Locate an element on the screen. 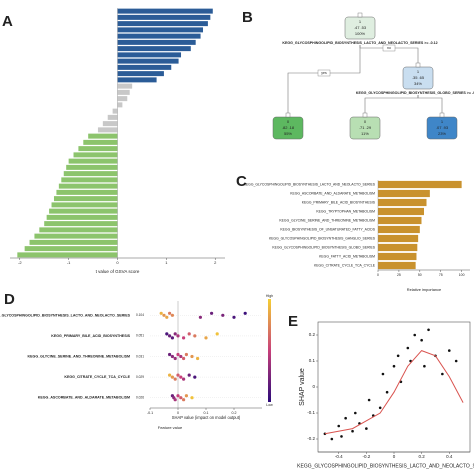  x-tick-label: -2 is located at coordinates (20, 262).